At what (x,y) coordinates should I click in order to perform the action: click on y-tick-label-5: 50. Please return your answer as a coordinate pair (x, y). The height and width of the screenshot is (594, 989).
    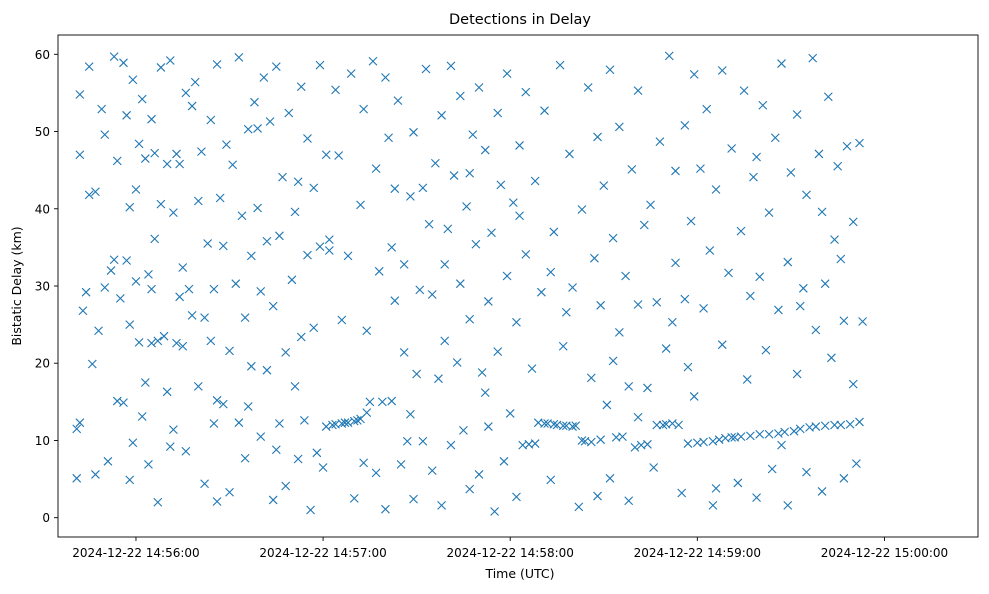
    Looking at the image, I should click on (42, 132).